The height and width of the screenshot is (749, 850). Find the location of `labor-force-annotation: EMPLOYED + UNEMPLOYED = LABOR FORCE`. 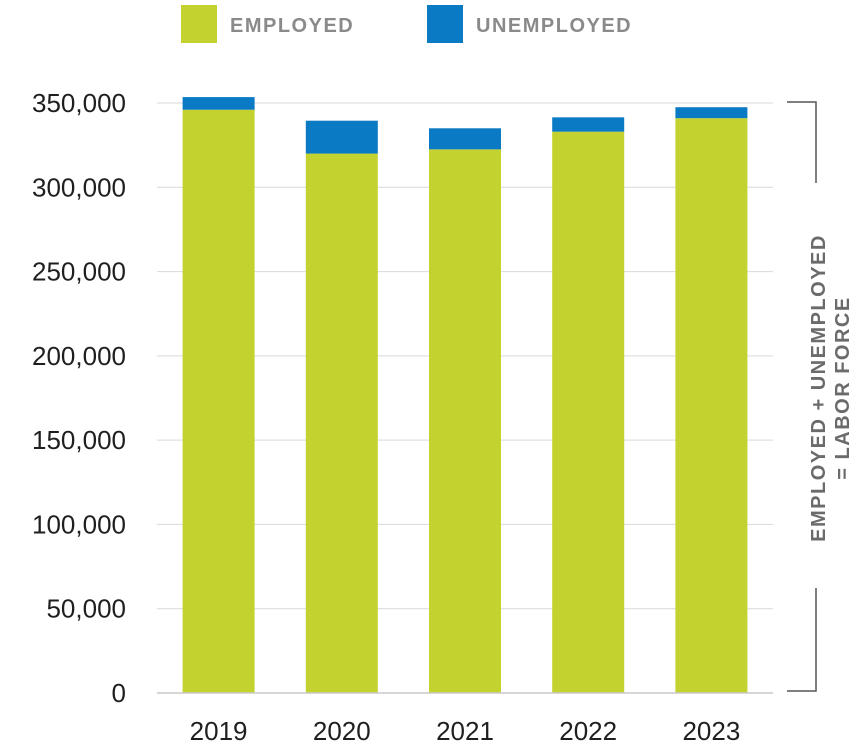

labor-force-annotation: EMPLOYED + UNEMPLOYED = LABOR FORCE is located at coordinates (829, 388).